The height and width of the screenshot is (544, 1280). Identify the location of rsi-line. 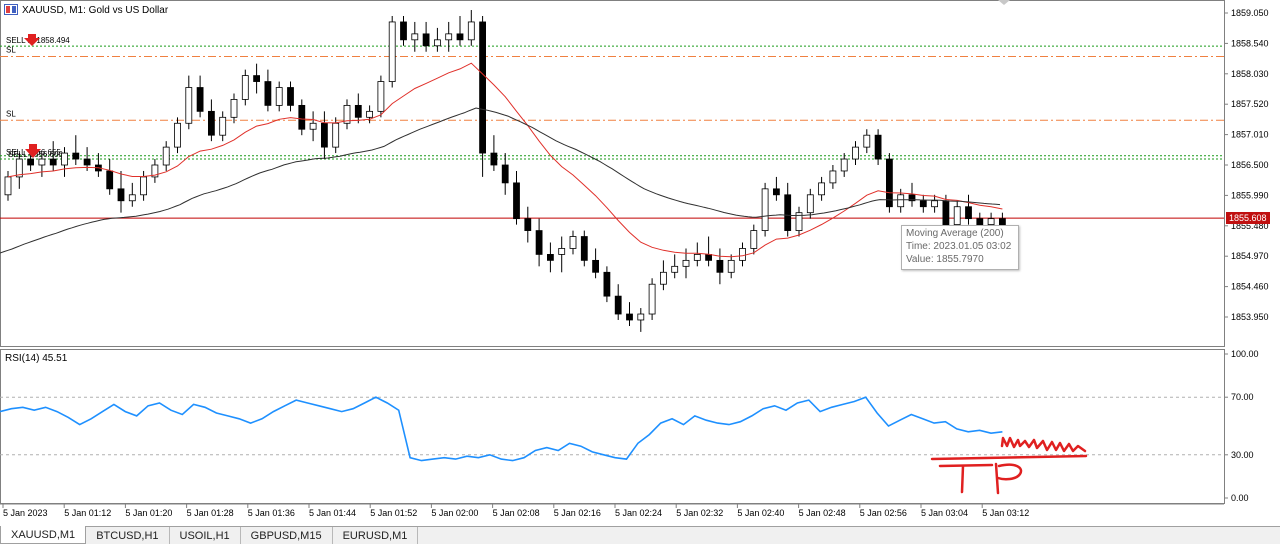
(501, 429).